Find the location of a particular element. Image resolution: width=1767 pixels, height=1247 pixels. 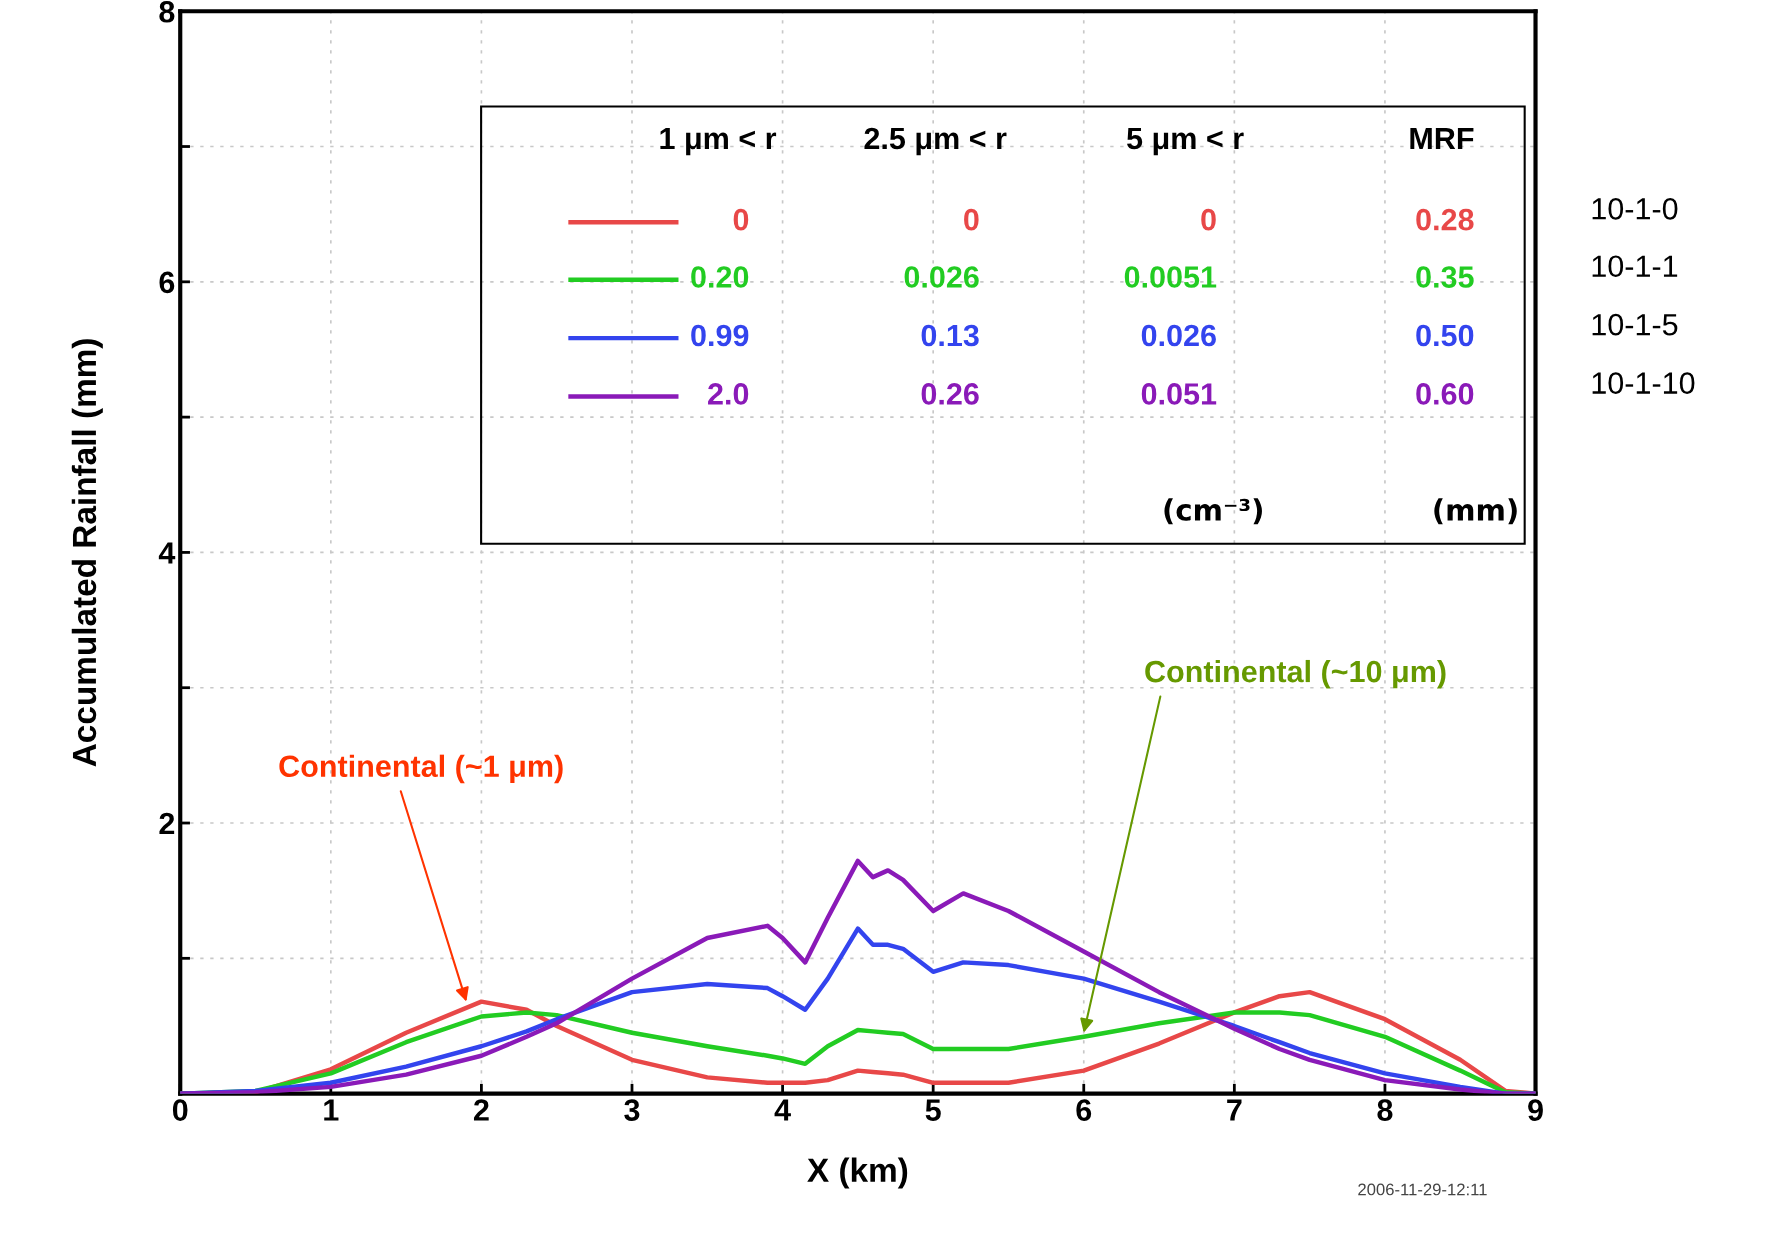

annotation: 0.50 is located at coordinates (1445, 335).